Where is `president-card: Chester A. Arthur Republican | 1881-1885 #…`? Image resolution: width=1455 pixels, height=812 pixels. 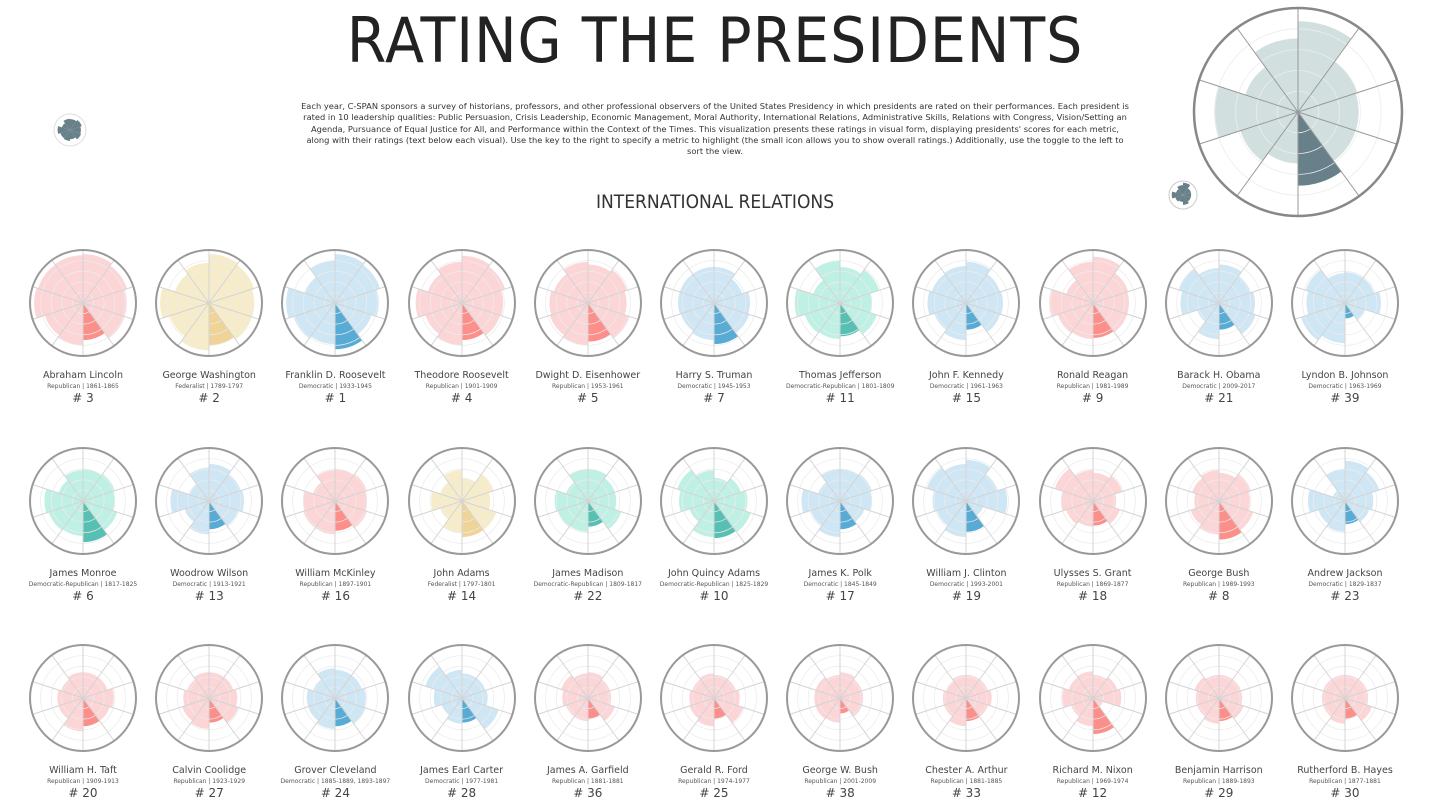
president-card: Chester A. Arthur Republican | 1881-1885 #… is located at coordinates (966, 721).